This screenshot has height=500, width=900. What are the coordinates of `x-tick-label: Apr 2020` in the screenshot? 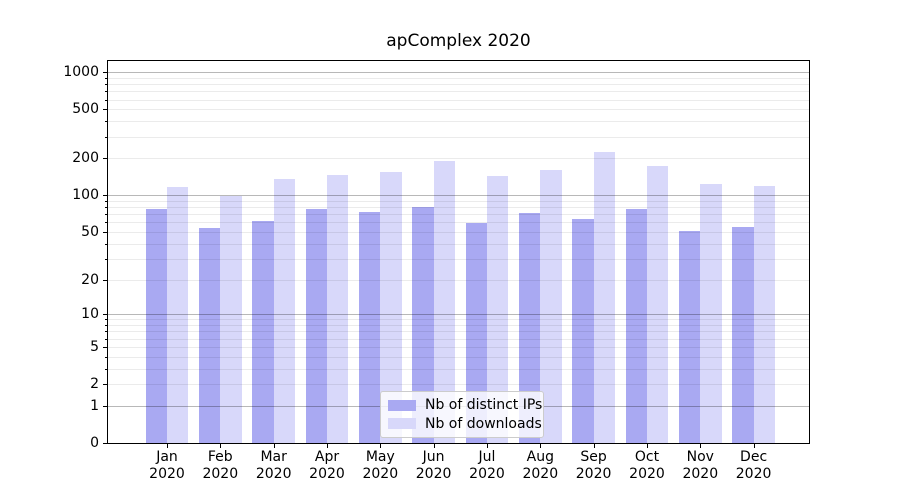 It's located at (327, 466).